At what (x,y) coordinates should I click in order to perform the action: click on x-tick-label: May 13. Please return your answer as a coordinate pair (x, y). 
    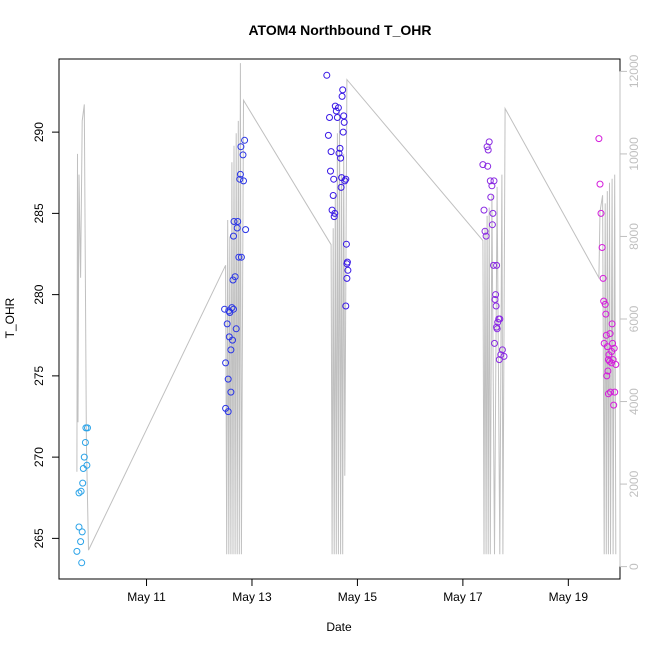
    Looking at the image, I should click on (252, 597).